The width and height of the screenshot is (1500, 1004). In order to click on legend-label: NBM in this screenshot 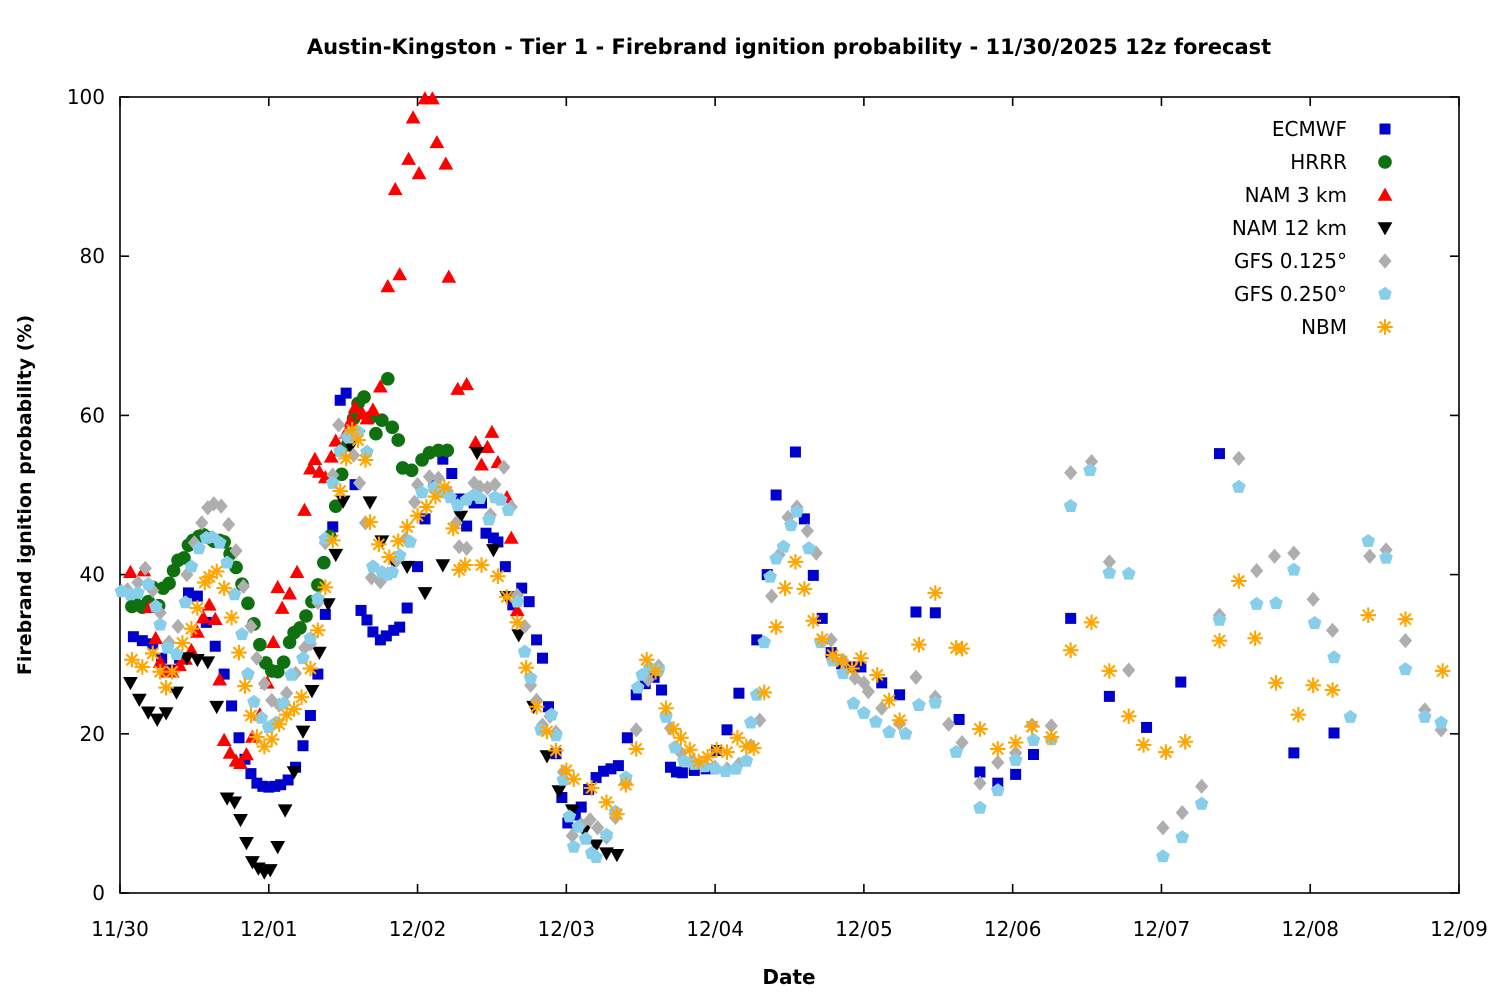, I will do `click(1324, 327)`.